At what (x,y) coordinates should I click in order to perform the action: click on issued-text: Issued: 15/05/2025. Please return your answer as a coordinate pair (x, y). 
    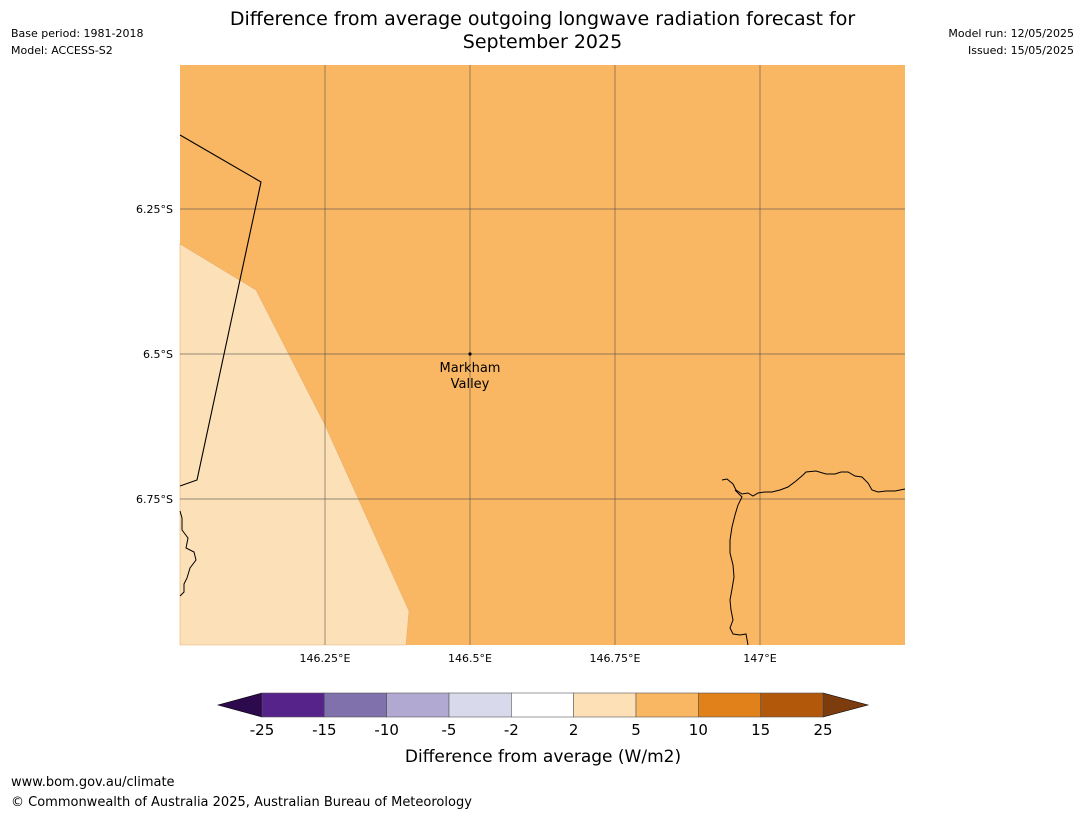
    Looking at the image, I should click on (1020, 50).